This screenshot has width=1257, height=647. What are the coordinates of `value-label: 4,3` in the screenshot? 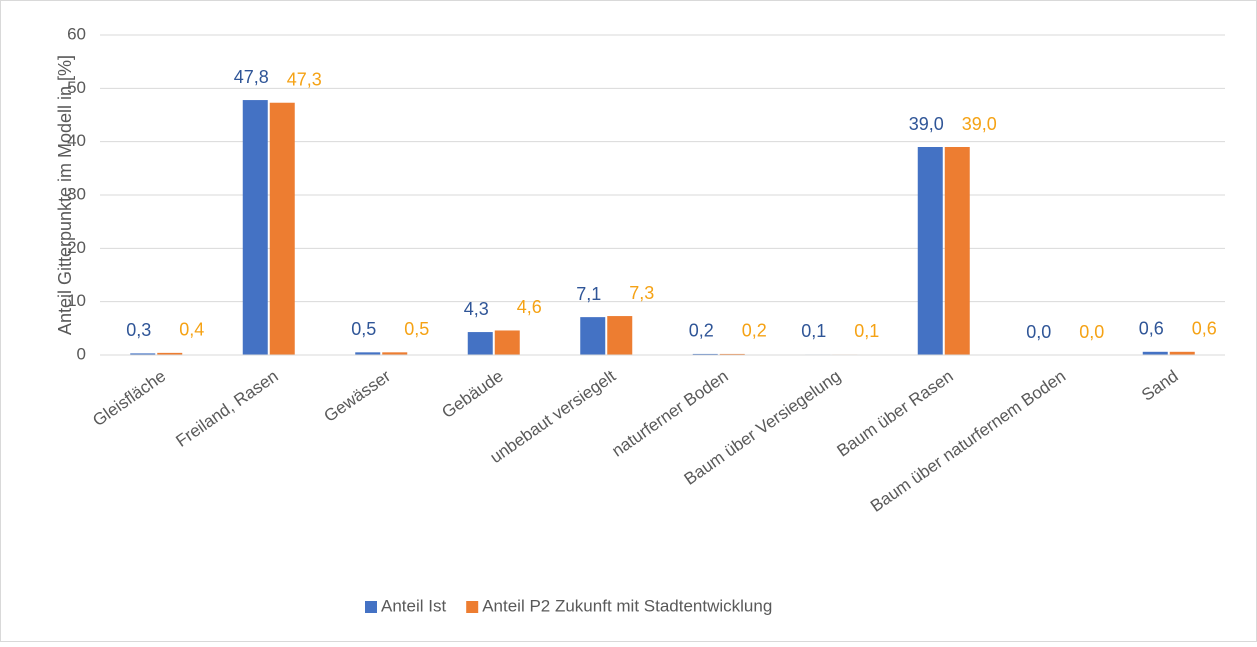 It's located at (476, 309).